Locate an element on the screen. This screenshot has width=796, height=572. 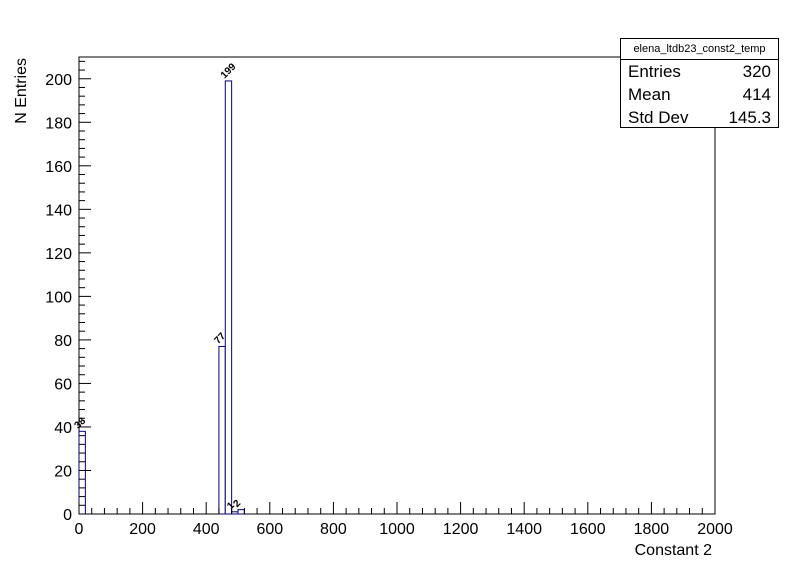
stats-label: Entries is located at coordinates (654, 71).